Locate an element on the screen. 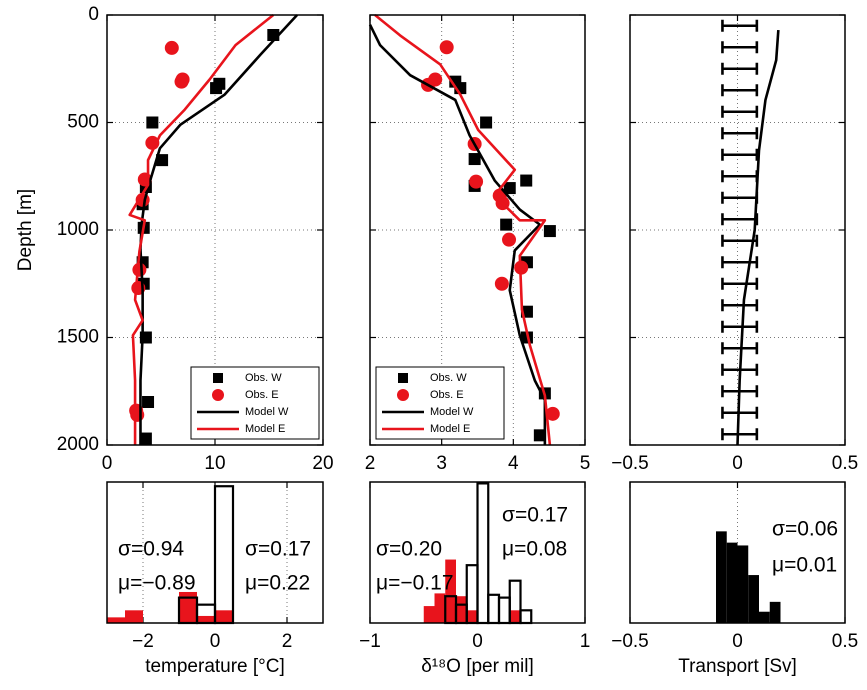 The width and height of the screenshot is (867, 690). stats-annotation: μ=−0.17 is located at coordinates (415, 583).